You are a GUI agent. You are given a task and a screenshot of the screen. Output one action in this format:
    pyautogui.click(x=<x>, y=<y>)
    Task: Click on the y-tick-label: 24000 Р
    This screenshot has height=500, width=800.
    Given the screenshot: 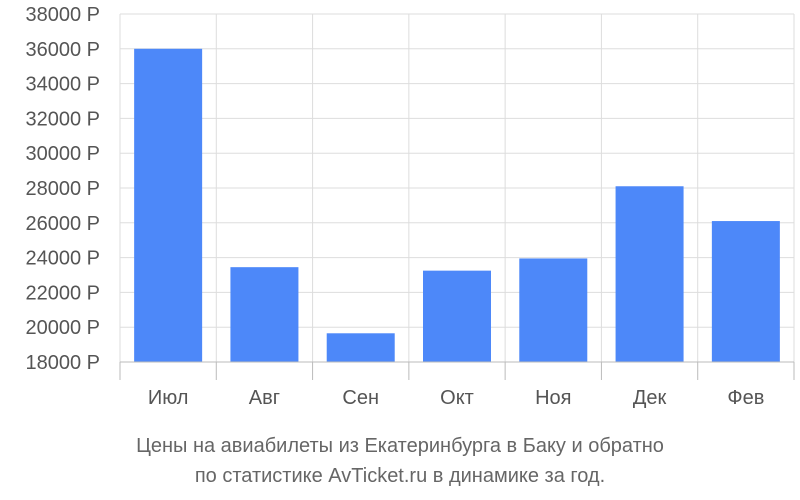 What is the action you would take?
    pyautogui.click(x=62, y=259)
    